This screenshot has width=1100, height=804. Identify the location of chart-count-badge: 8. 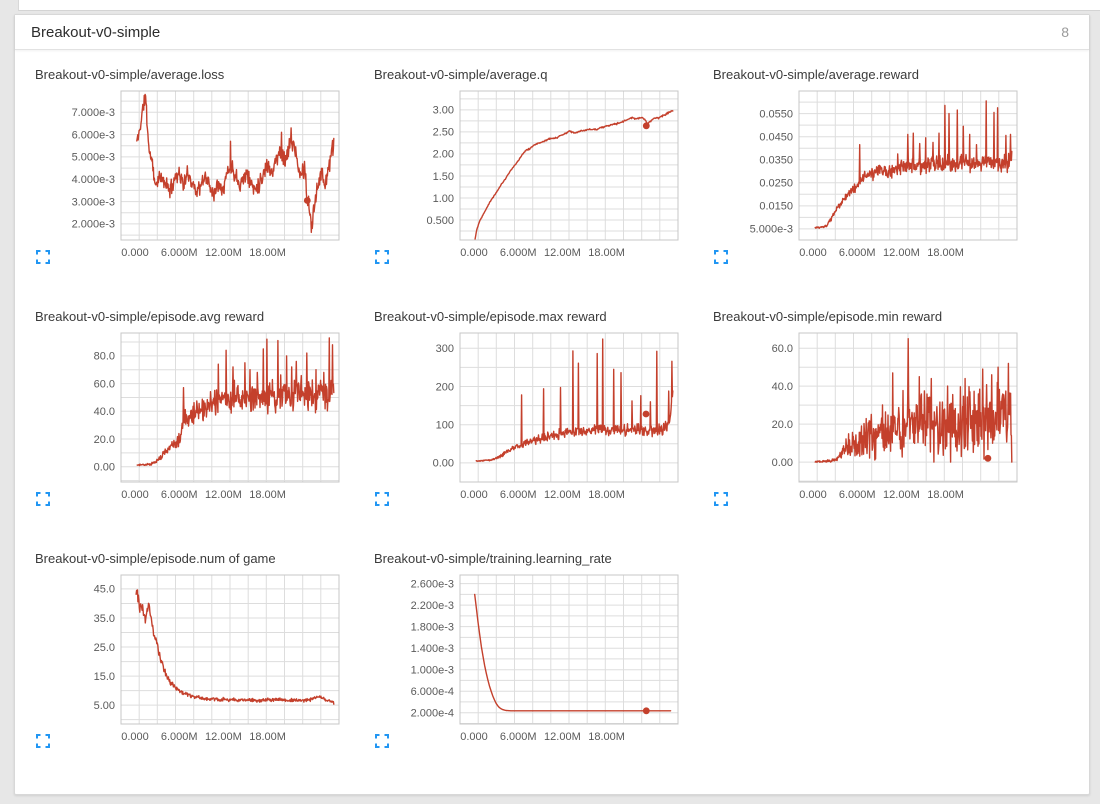
(1065, 32).